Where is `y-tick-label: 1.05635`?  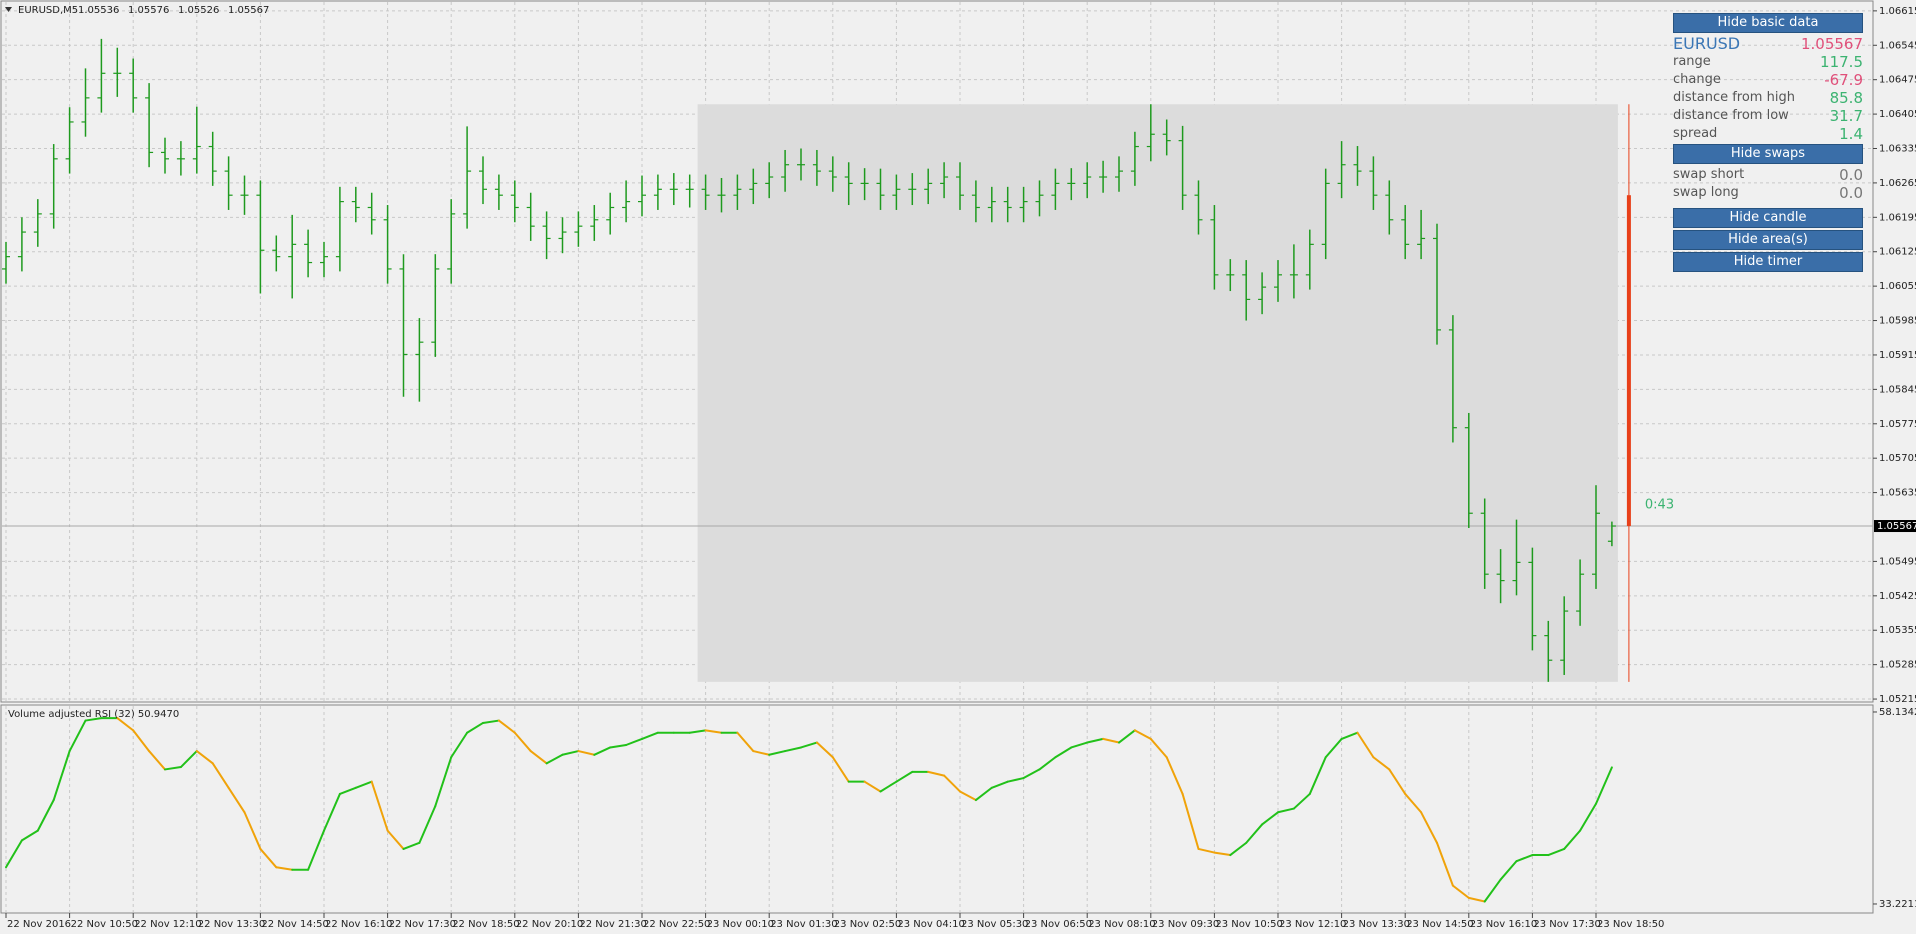 y-tick-label: 1.05635 is located at coordinates (1897, 493).